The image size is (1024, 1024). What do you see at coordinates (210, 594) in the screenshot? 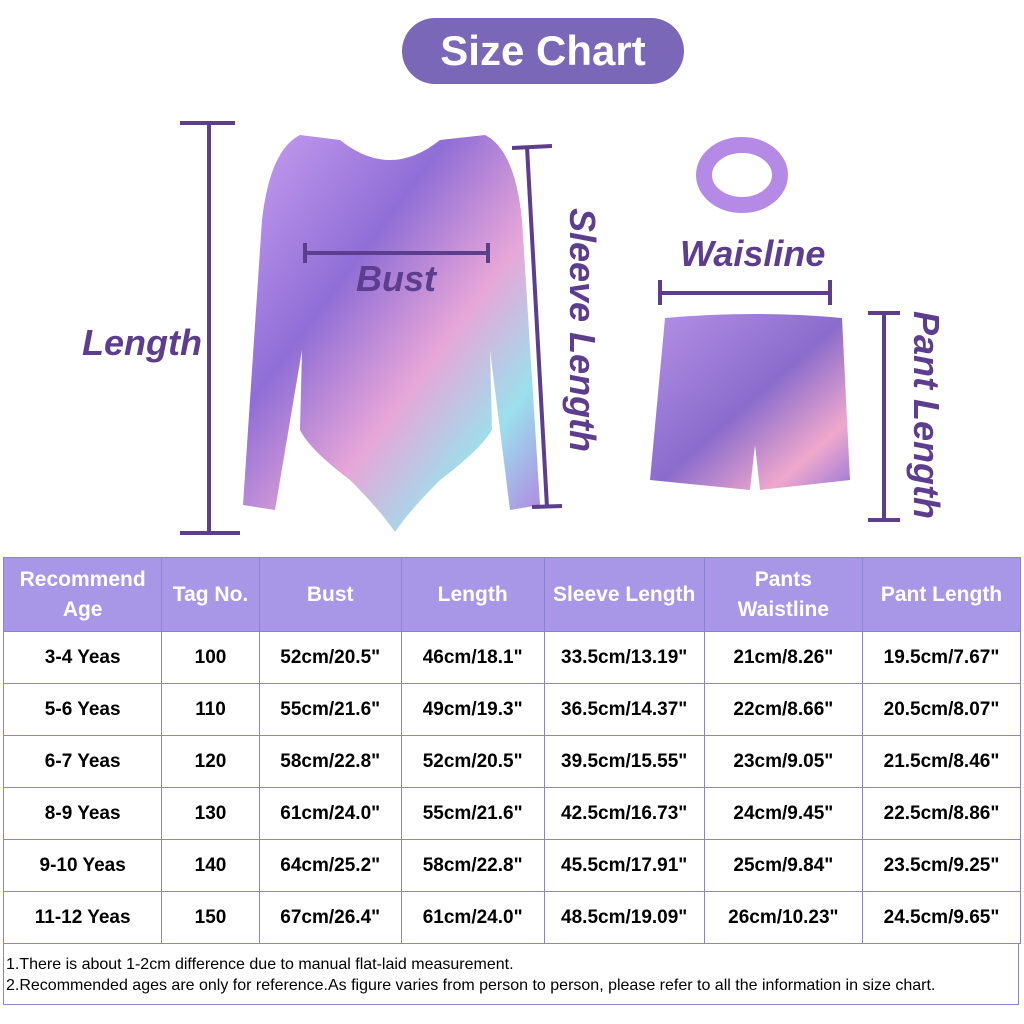
I see `header-cell: Tag No.` at bounding box center [210, 594].